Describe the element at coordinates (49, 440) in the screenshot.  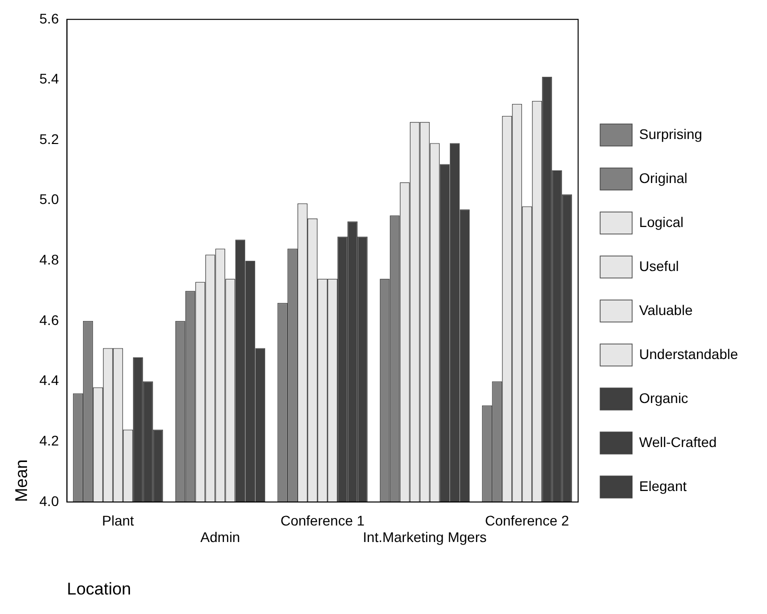
I see `y-tick-label: 4.2` at that location.